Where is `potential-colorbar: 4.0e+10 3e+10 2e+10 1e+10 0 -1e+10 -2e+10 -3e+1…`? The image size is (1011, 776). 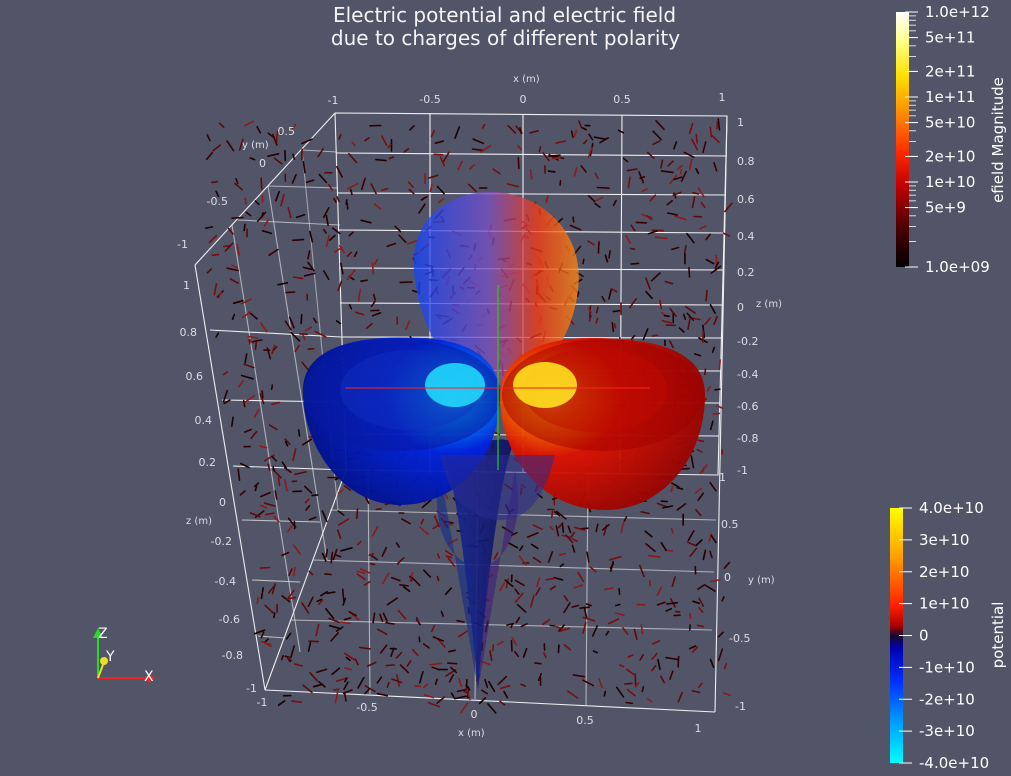
potential-colorbar: 4.0e+10 3e+10 2e+10 1e+10 0 -1e+10 -2e+10 -3e+1… is located at coordinates (948, 635).